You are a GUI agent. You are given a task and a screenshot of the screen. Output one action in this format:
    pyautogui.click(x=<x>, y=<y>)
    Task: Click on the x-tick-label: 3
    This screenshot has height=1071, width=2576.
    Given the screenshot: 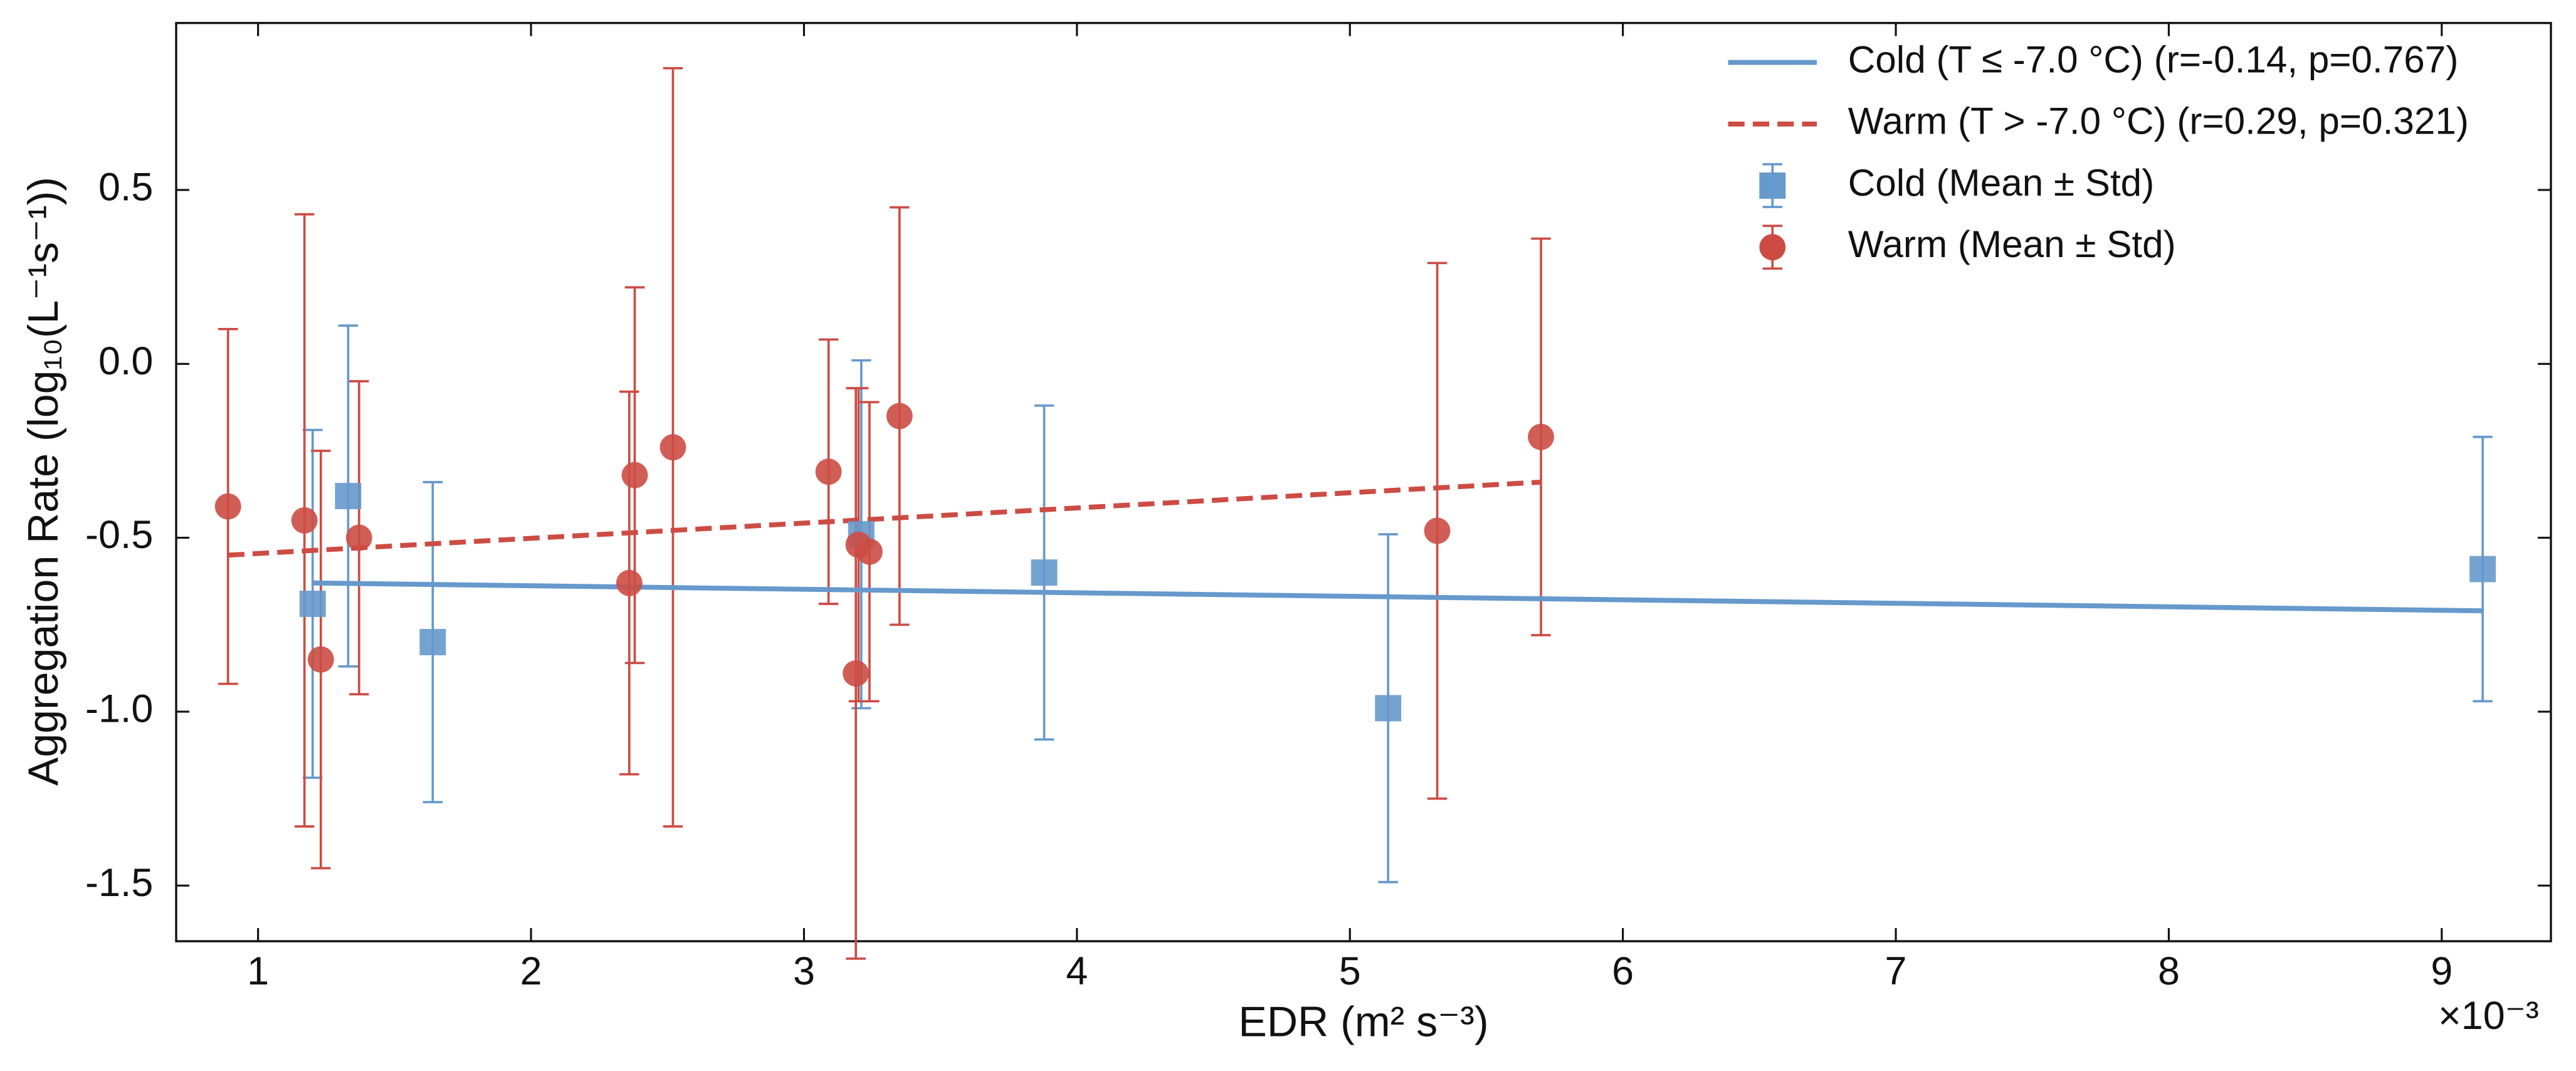 What is the action you would take?
    pyautogui.click(x=804, y=971)
    